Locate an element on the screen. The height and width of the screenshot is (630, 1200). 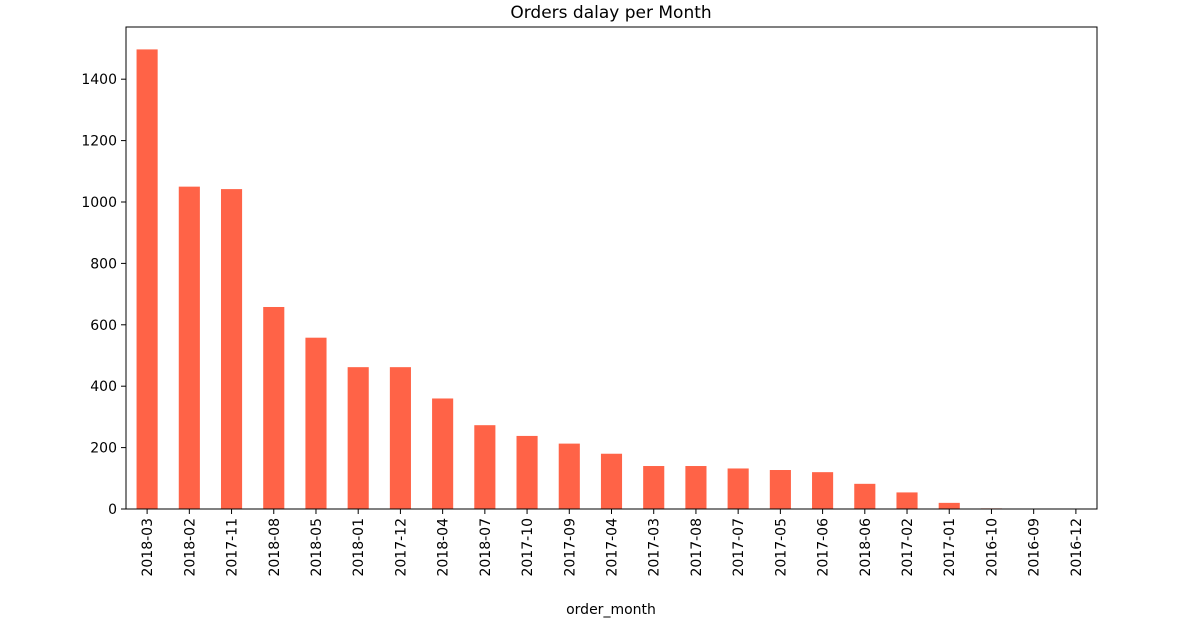
x-tick-label: 2018-03 is located at coordinates (148, 547).